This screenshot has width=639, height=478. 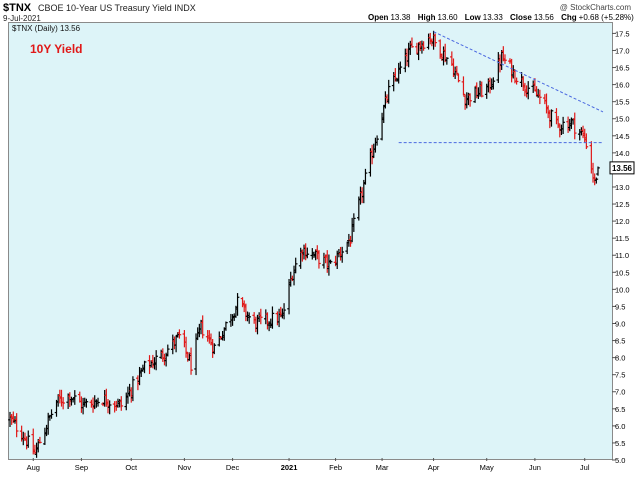 What do you see at coordinates (56, 49) in the screenshot?
I see `chart-annotation-label: 10Y Yield` at bounding box center [56, 49].